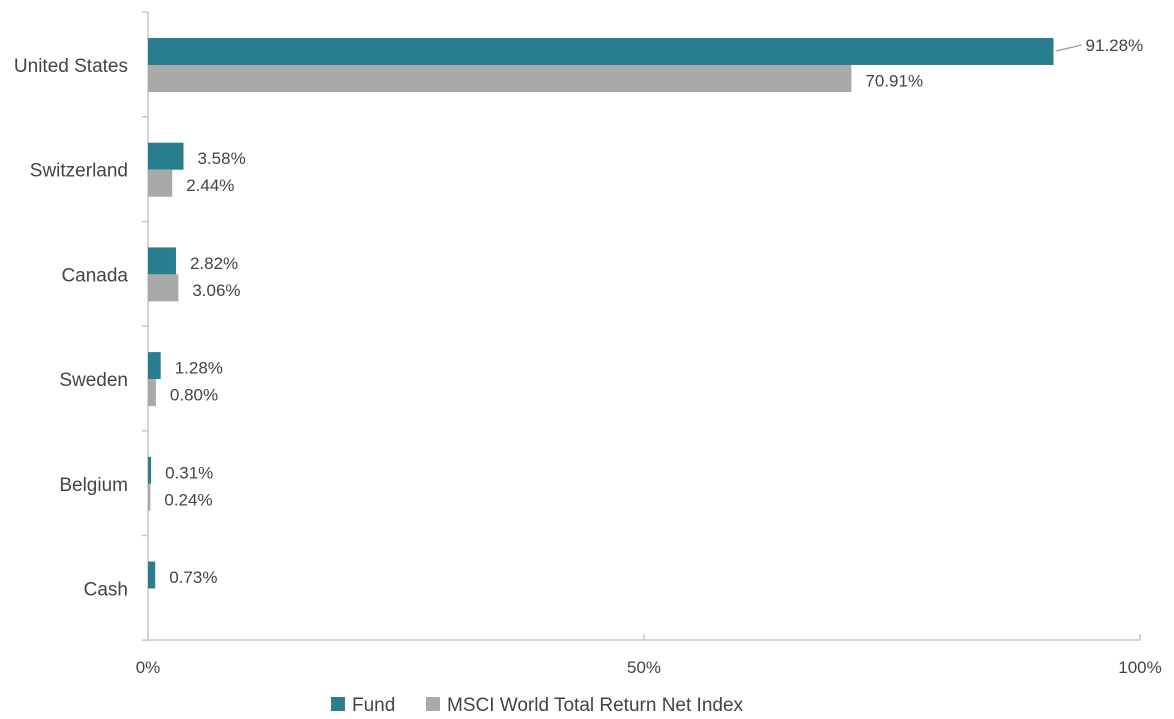  Describe the element at coordinates (79, 171) in the screenshot. I see `category-label: Switzerland` at that location.